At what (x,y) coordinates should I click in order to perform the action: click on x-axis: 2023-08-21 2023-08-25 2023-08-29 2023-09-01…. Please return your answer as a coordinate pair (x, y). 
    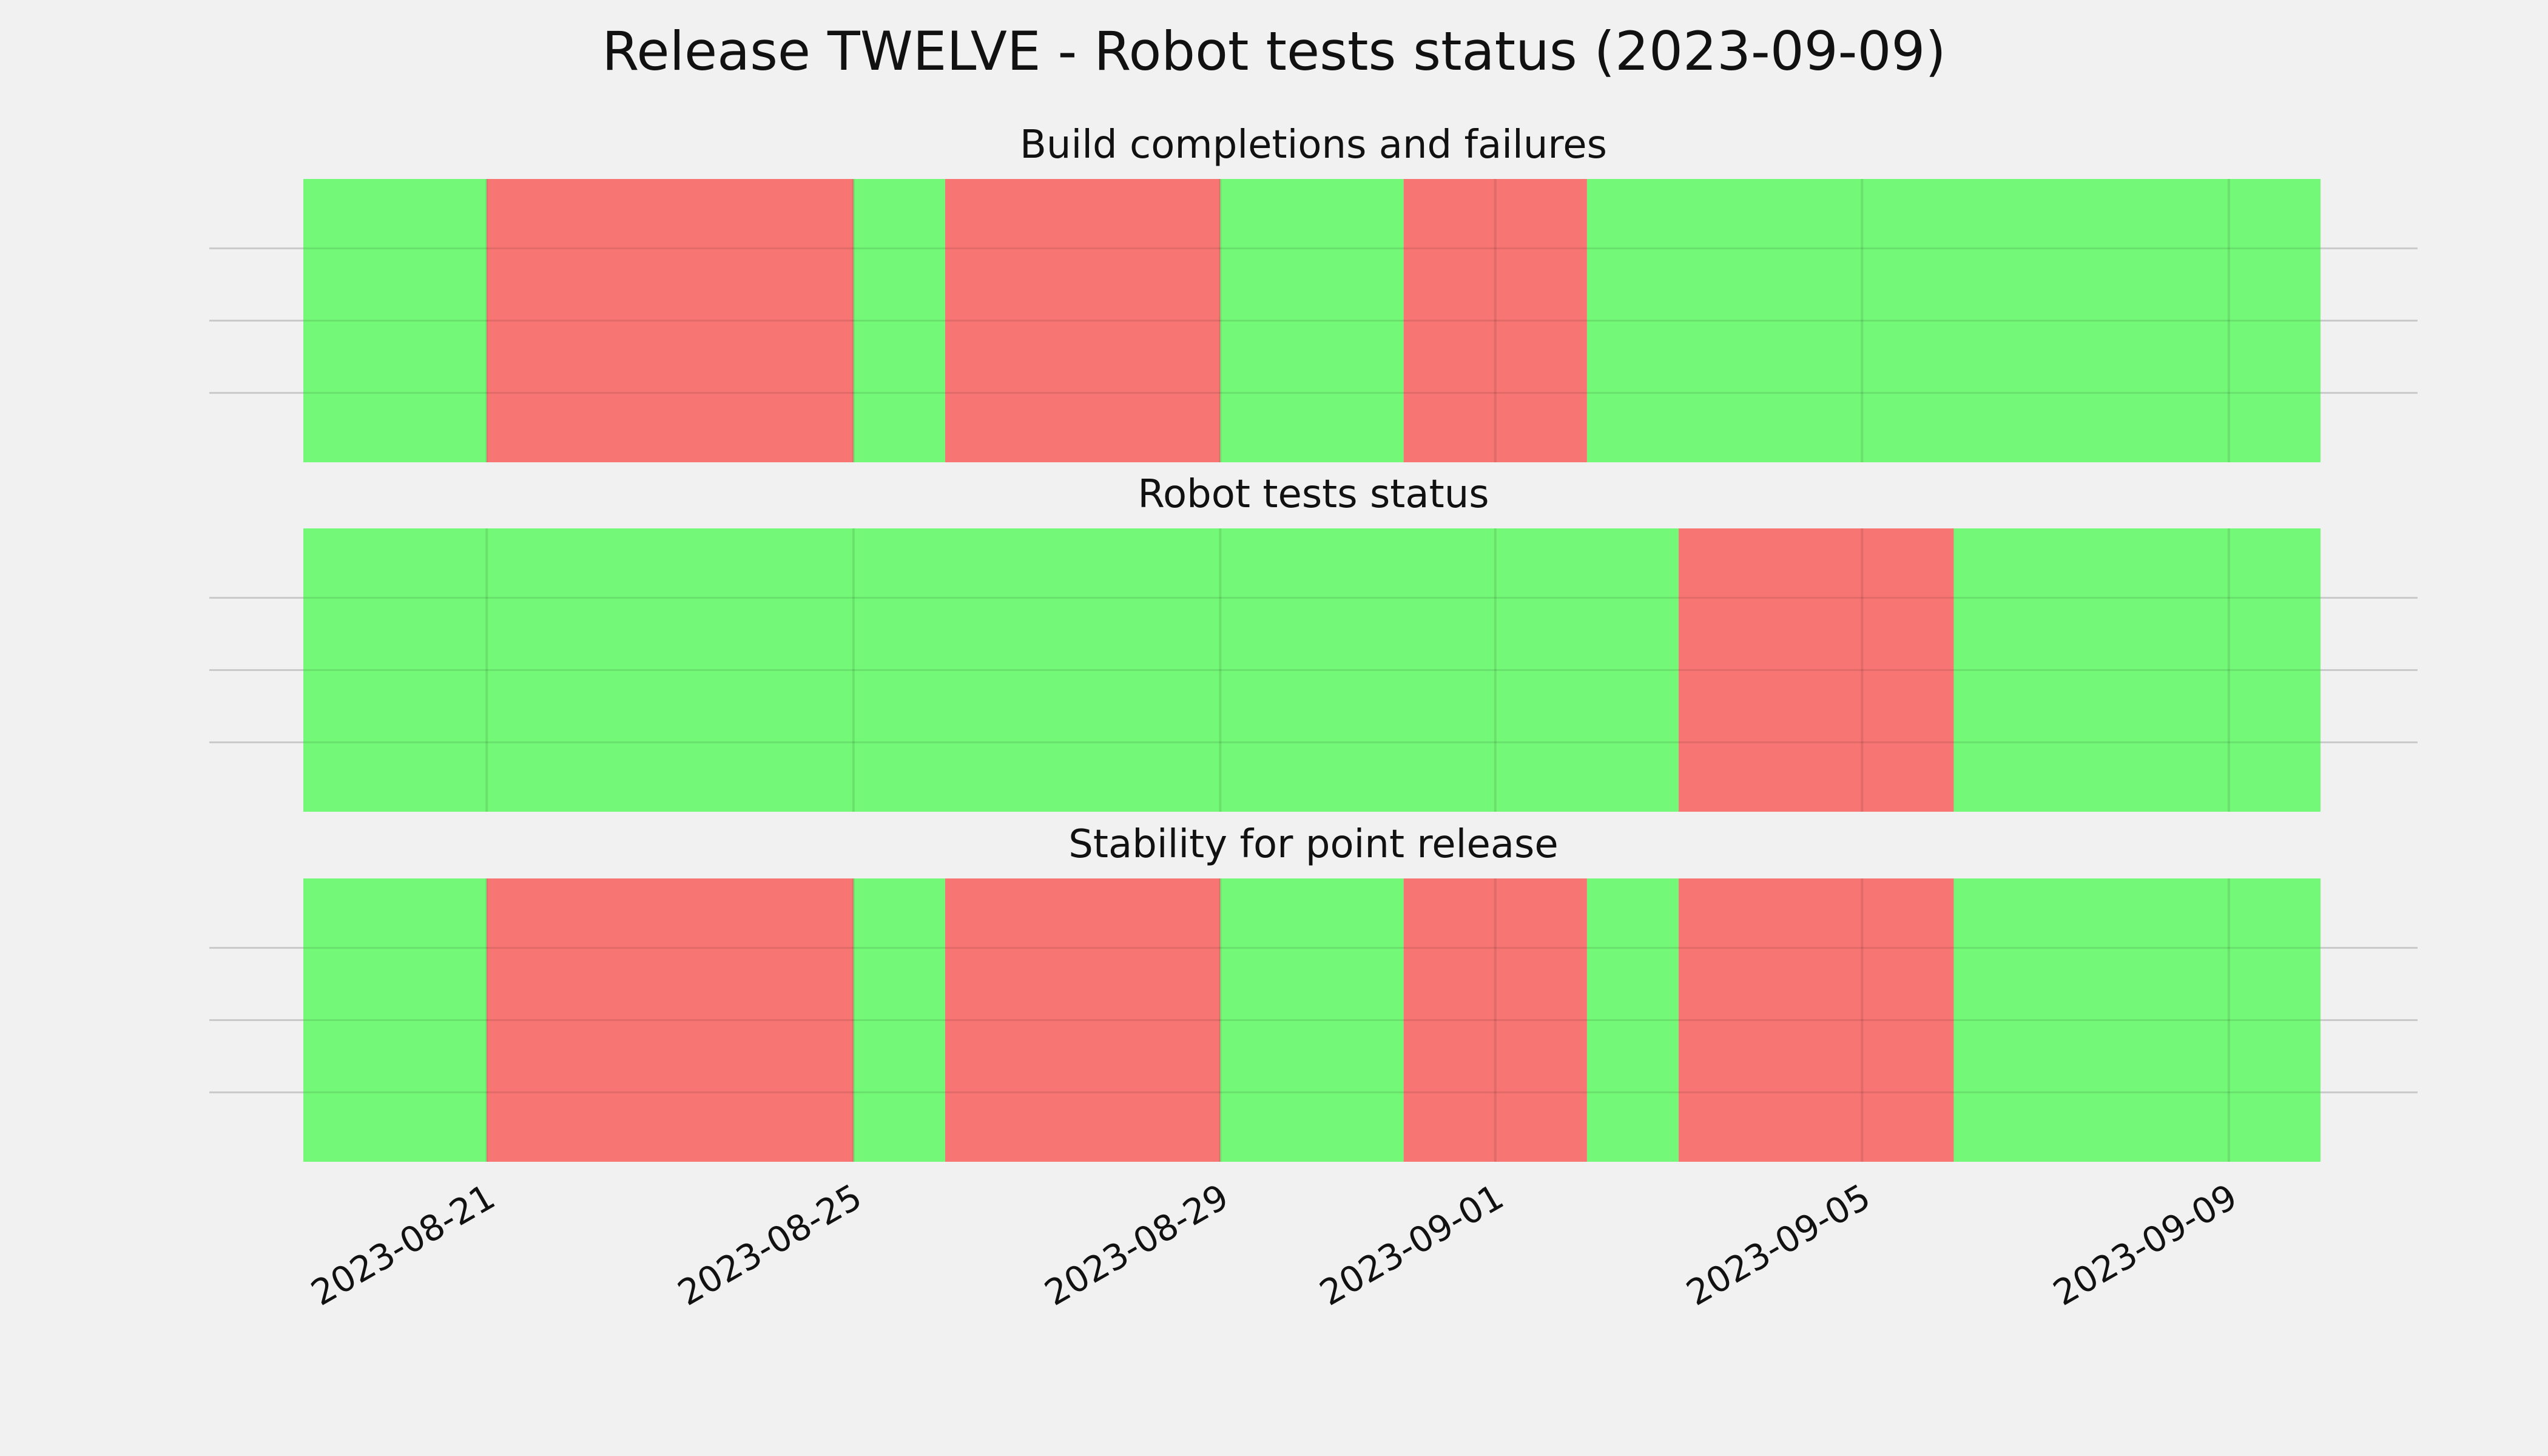
    Looking at the image, I should click on (1274, 1244).